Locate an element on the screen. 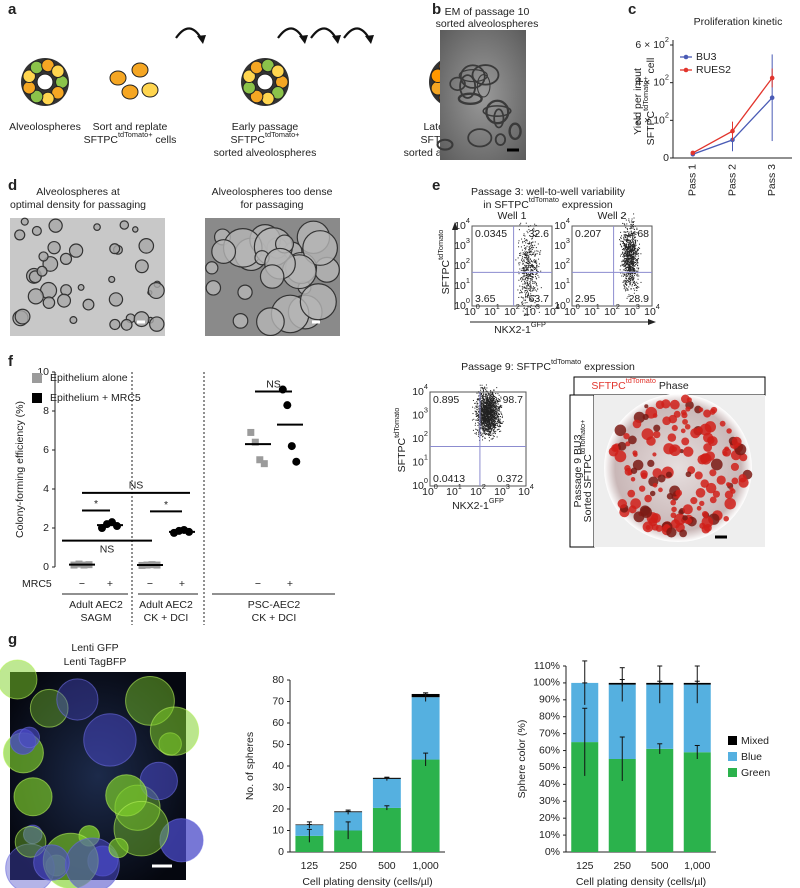  point is located at coordinates (772, 97).